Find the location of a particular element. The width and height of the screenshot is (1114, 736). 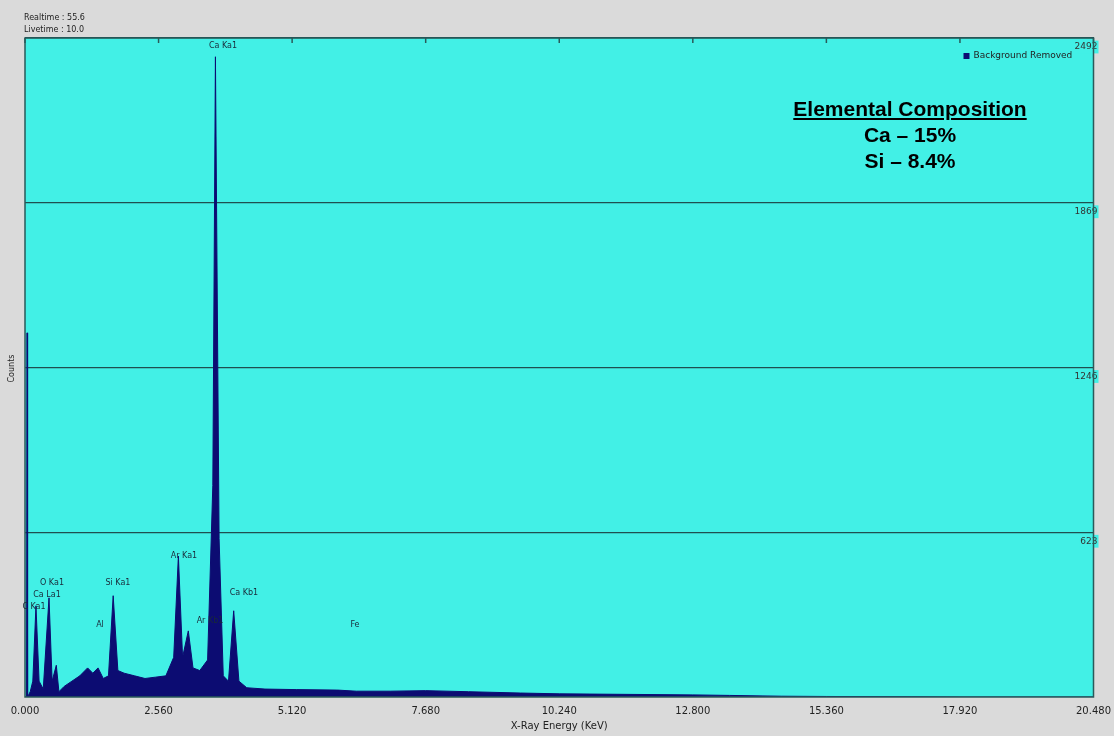

x-axis-title: X-Ray Energy (KeV) is located at coordinates (559, 725).